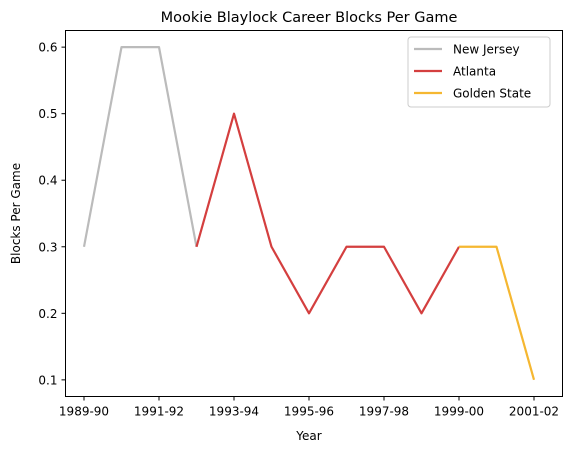 The height and width of the screenshot is (457, 573). Describe the element at coordinates (159, 412) in the screenshot. I see `x-tick-label: 1991-92` at that location.